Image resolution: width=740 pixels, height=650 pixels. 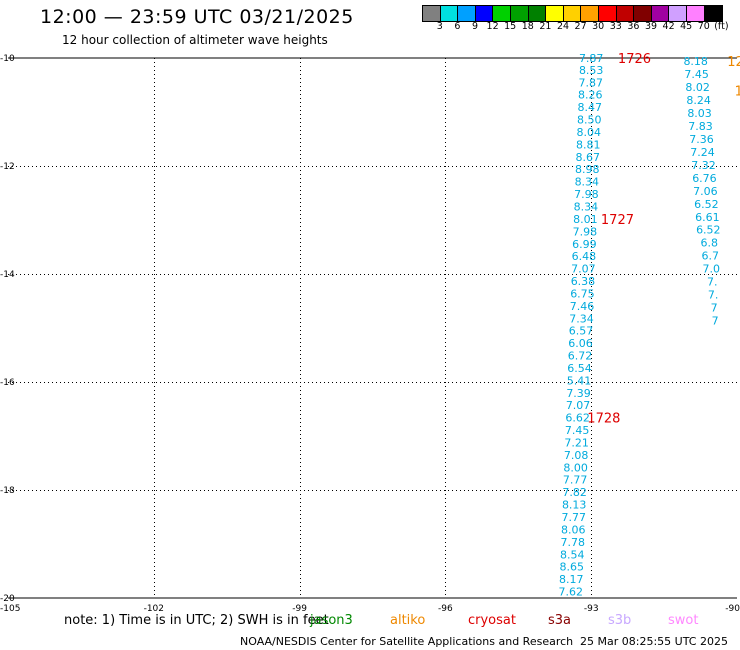 What do you see at coordinates (527, 26) in the screenshot?
I see `colorbar-label: 18` at bounding box center [527, 26].